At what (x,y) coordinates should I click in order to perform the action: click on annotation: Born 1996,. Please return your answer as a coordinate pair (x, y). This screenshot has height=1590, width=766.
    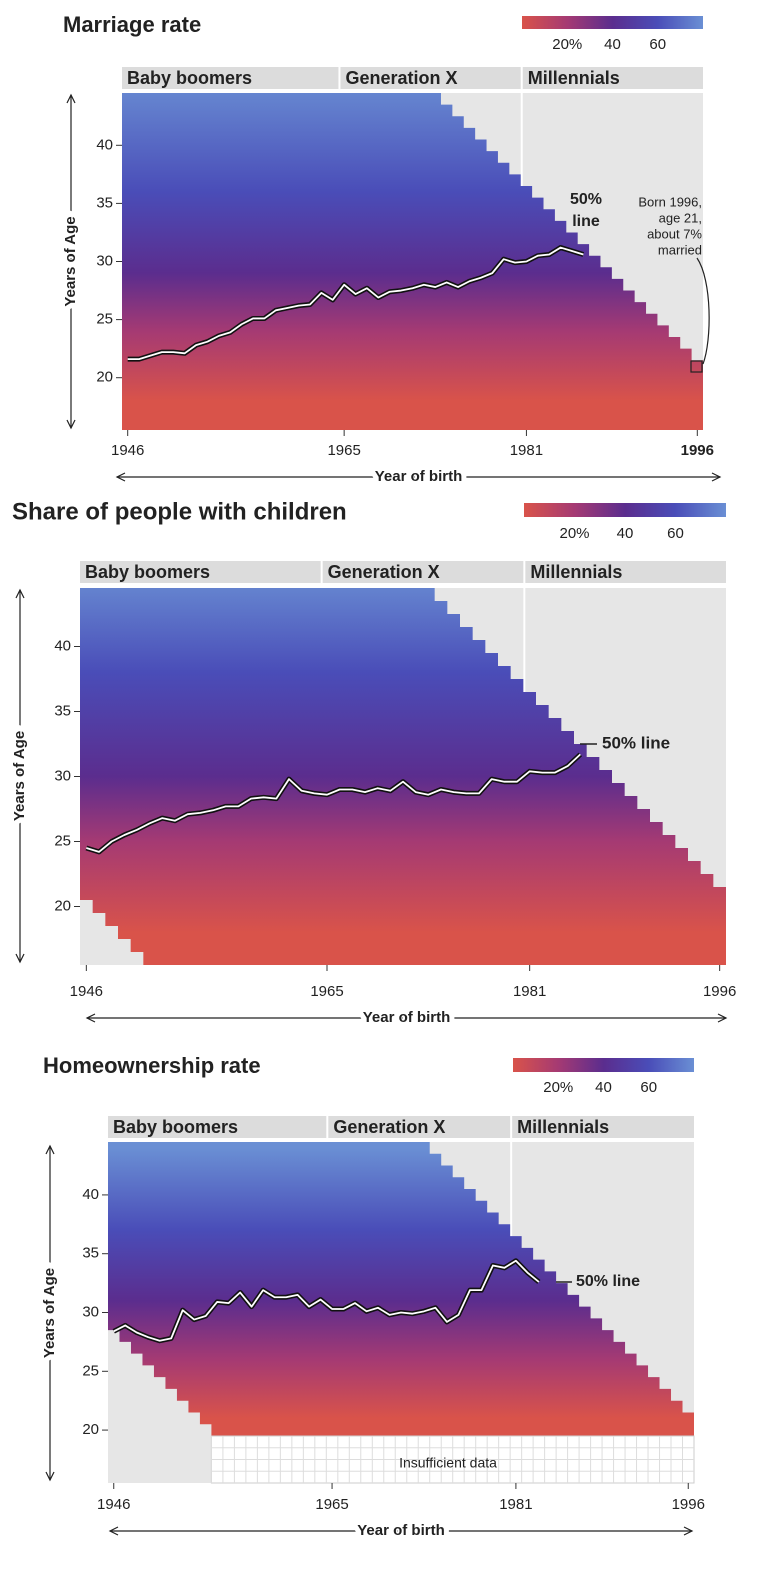
    Looking at the image, I should click on (670, 201).